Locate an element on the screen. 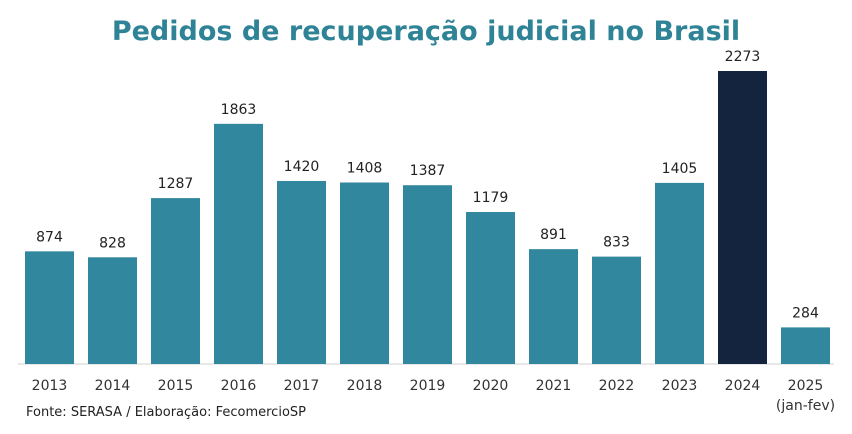  x-tick-2016: 2016 is located at coordinates (239, 386).